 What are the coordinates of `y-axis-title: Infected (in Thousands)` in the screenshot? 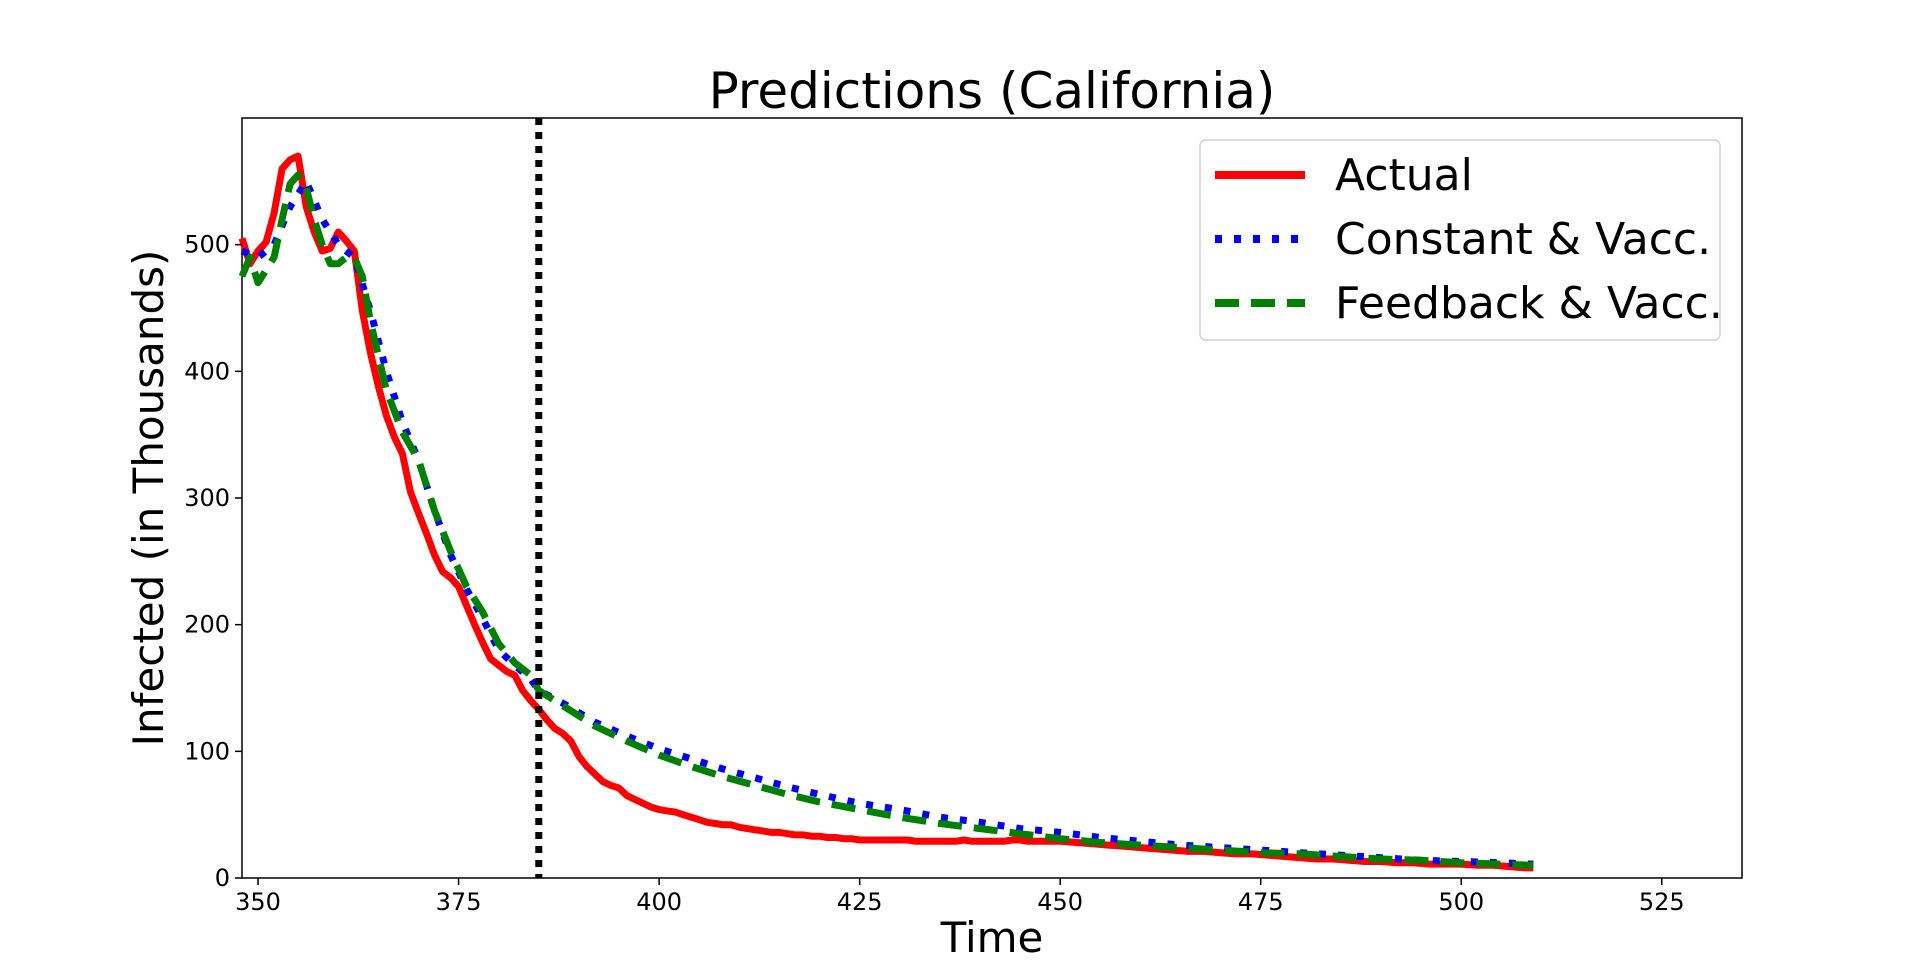 It's located at (148, 498).